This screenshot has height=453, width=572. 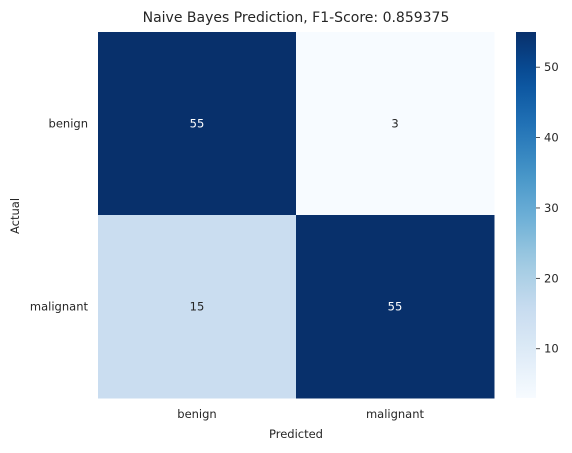 What do you see at coordinates (296, 434) in the screenshot?
I see `x-axis-label: Predicted` at bounding box center [296, 434].